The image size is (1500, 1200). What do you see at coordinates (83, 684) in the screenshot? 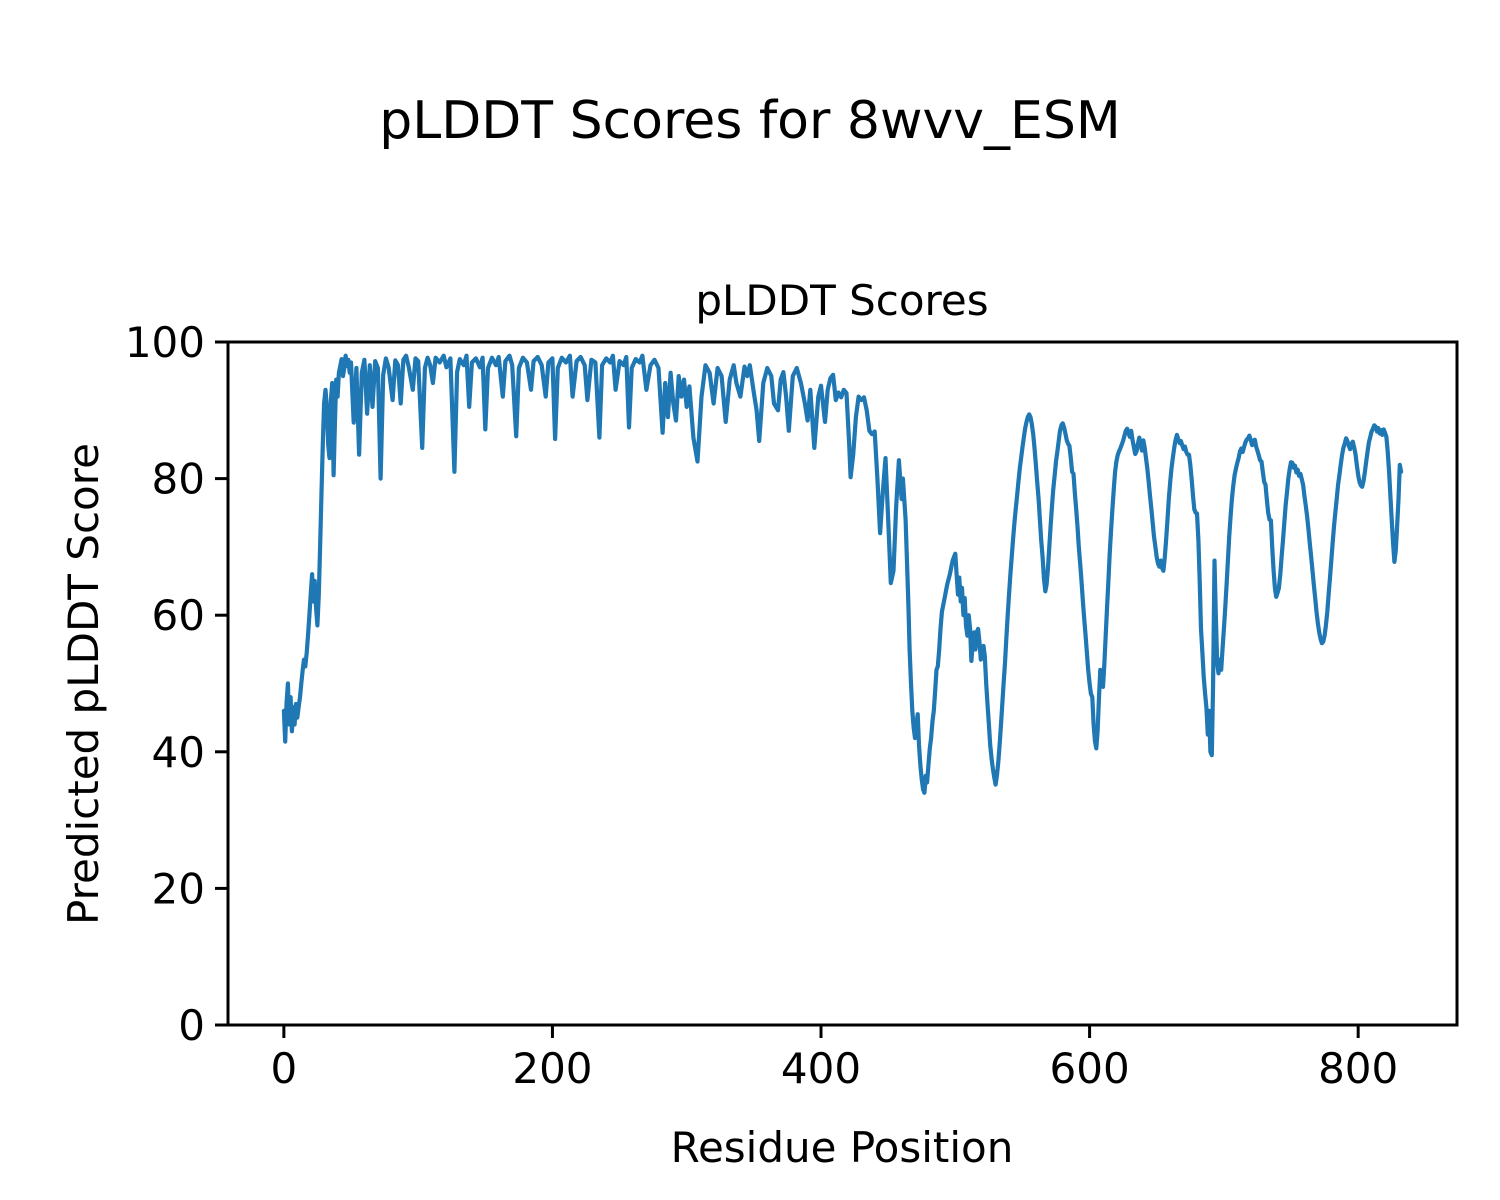
I see `y-axis-label: Predicted pLDDT Score` at bounding box center [83, 684].